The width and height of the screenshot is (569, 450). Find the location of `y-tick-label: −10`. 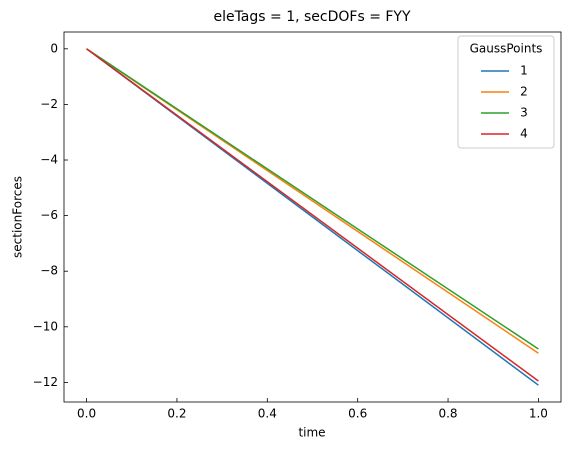

y-tick-label: −10 is located at coordinates (45, 326).